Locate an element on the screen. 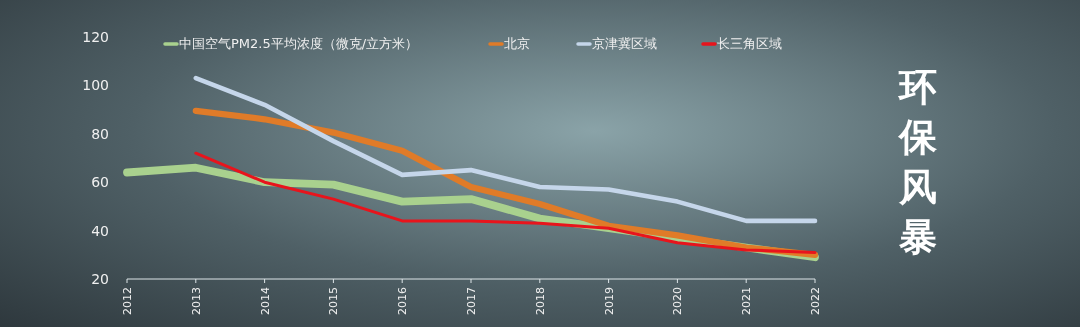  x-tick-label: 2021 is located at coordinates (747, 301).